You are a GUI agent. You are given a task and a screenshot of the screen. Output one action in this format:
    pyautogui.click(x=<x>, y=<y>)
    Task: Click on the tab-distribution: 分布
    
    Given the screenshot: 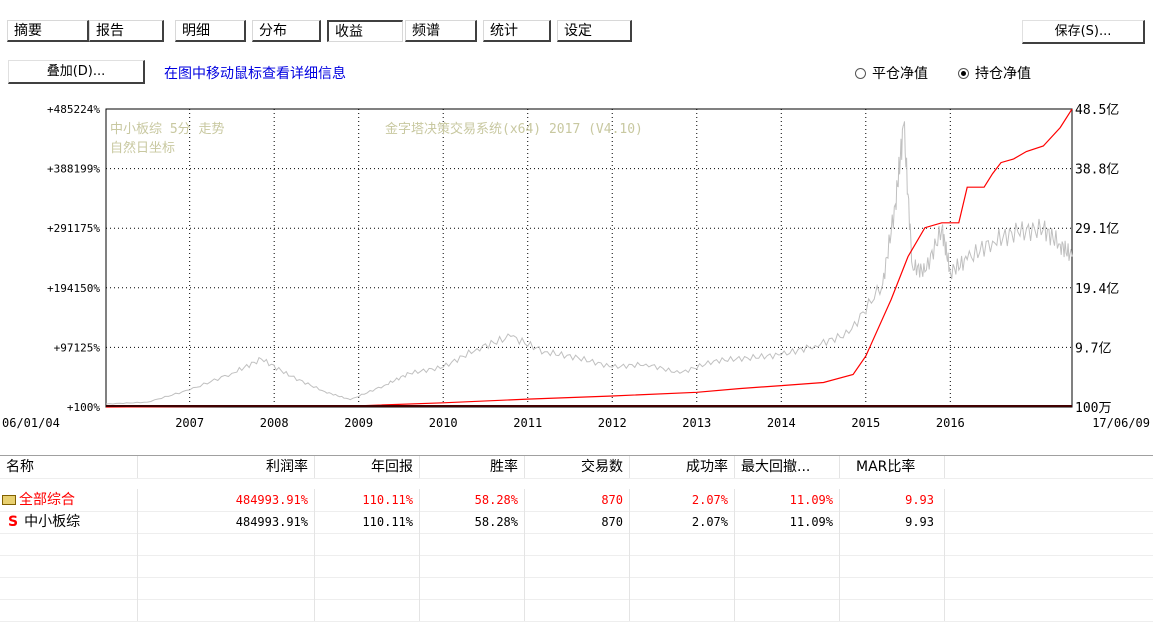 What is the action you would take?
    pyautogui.click(x=286, y=31)
    